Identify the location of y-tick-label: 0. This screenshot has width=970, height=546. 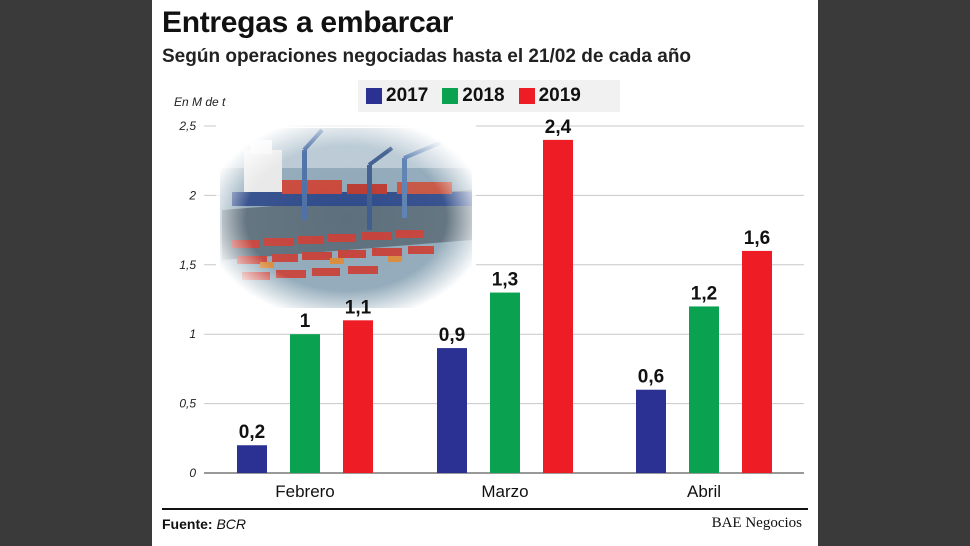
(192, 473).